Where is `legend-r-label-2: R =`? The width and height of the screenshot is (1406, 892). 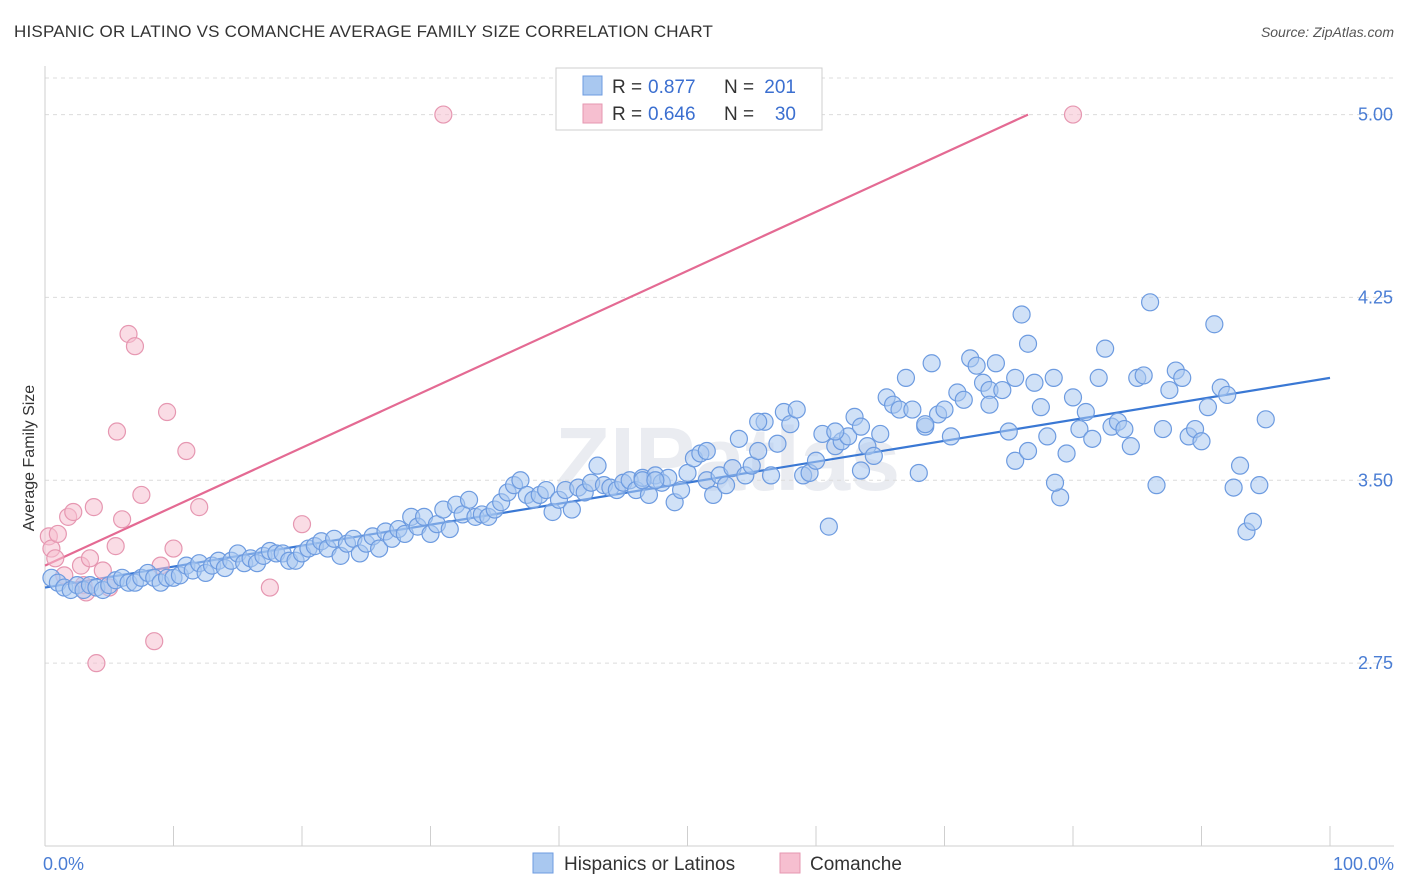
legend-r-label-2: R = is located at coordinates (627, 114).